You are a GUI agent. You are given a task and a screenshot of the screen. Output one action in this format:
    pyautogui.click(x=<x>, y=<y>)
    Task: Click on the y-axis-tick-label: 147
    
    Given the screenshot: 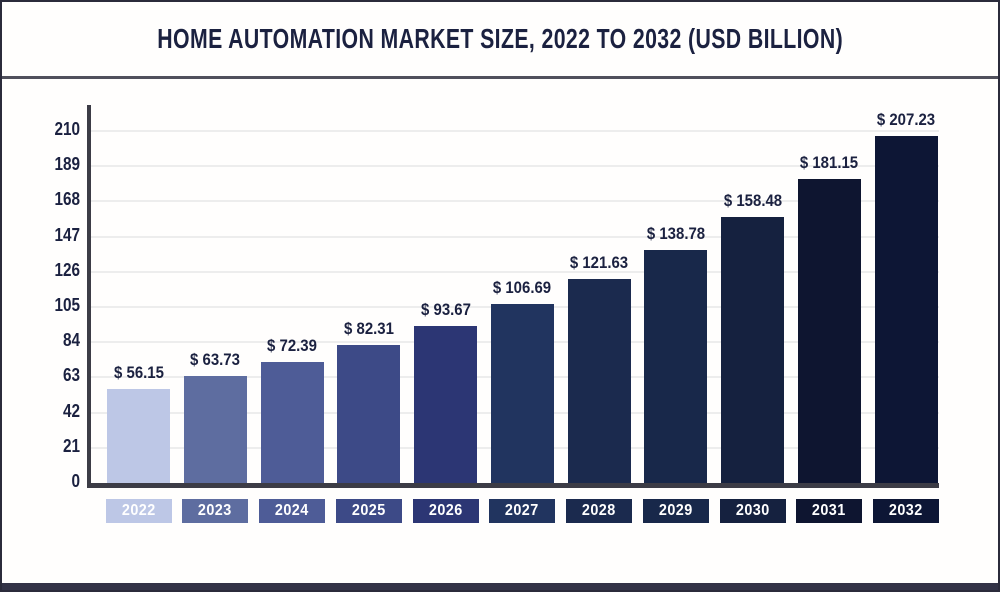 What is the action you would take?
    pyautogui.click(x=53, y=235)
    